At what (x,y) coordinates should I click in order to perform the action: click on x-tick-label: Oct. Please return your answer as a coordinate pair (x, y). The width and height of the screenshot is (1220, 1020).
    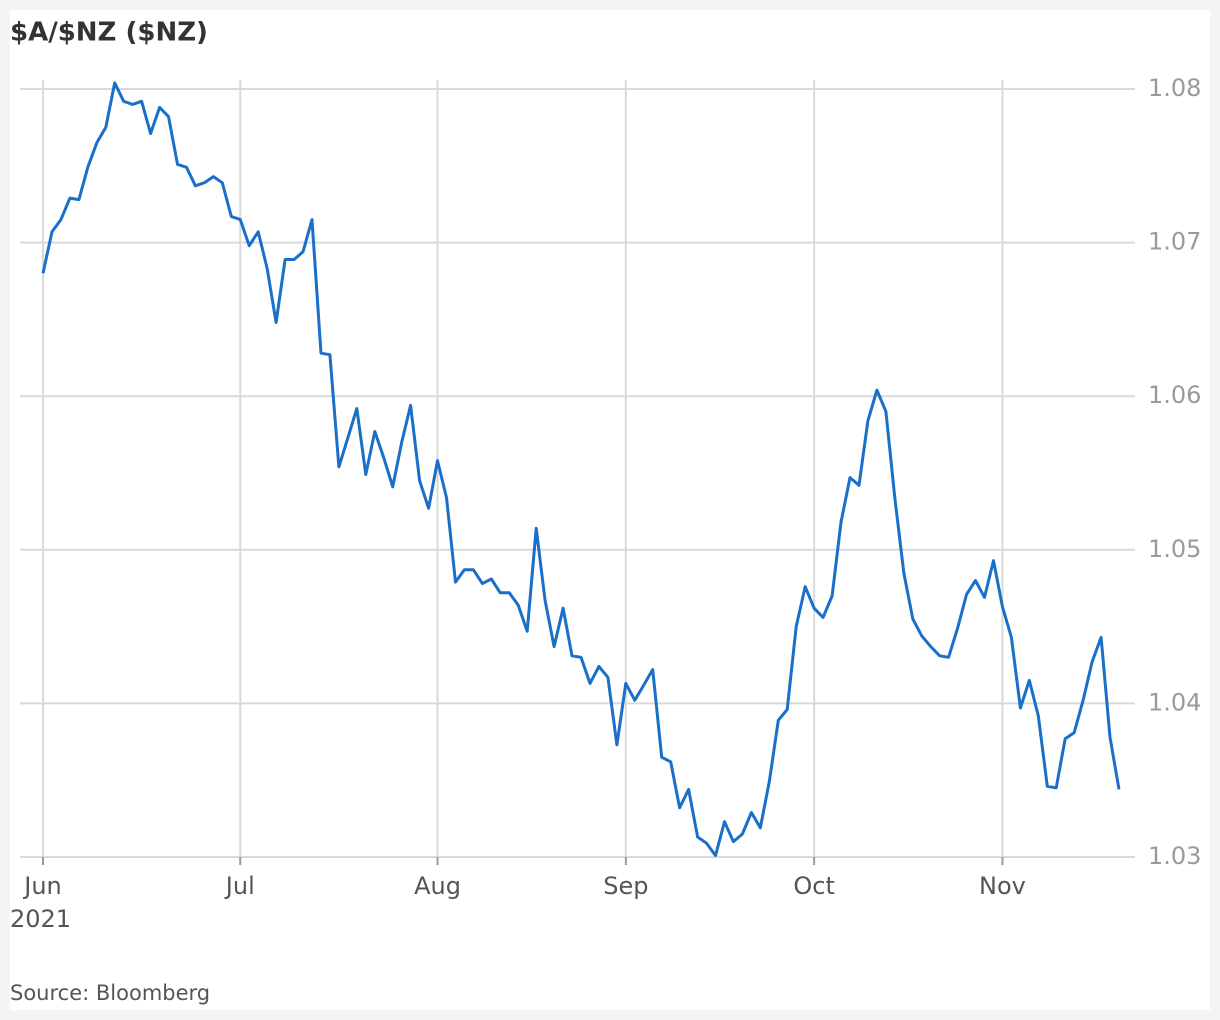
    Looking at the image, I should click on (814, 886).